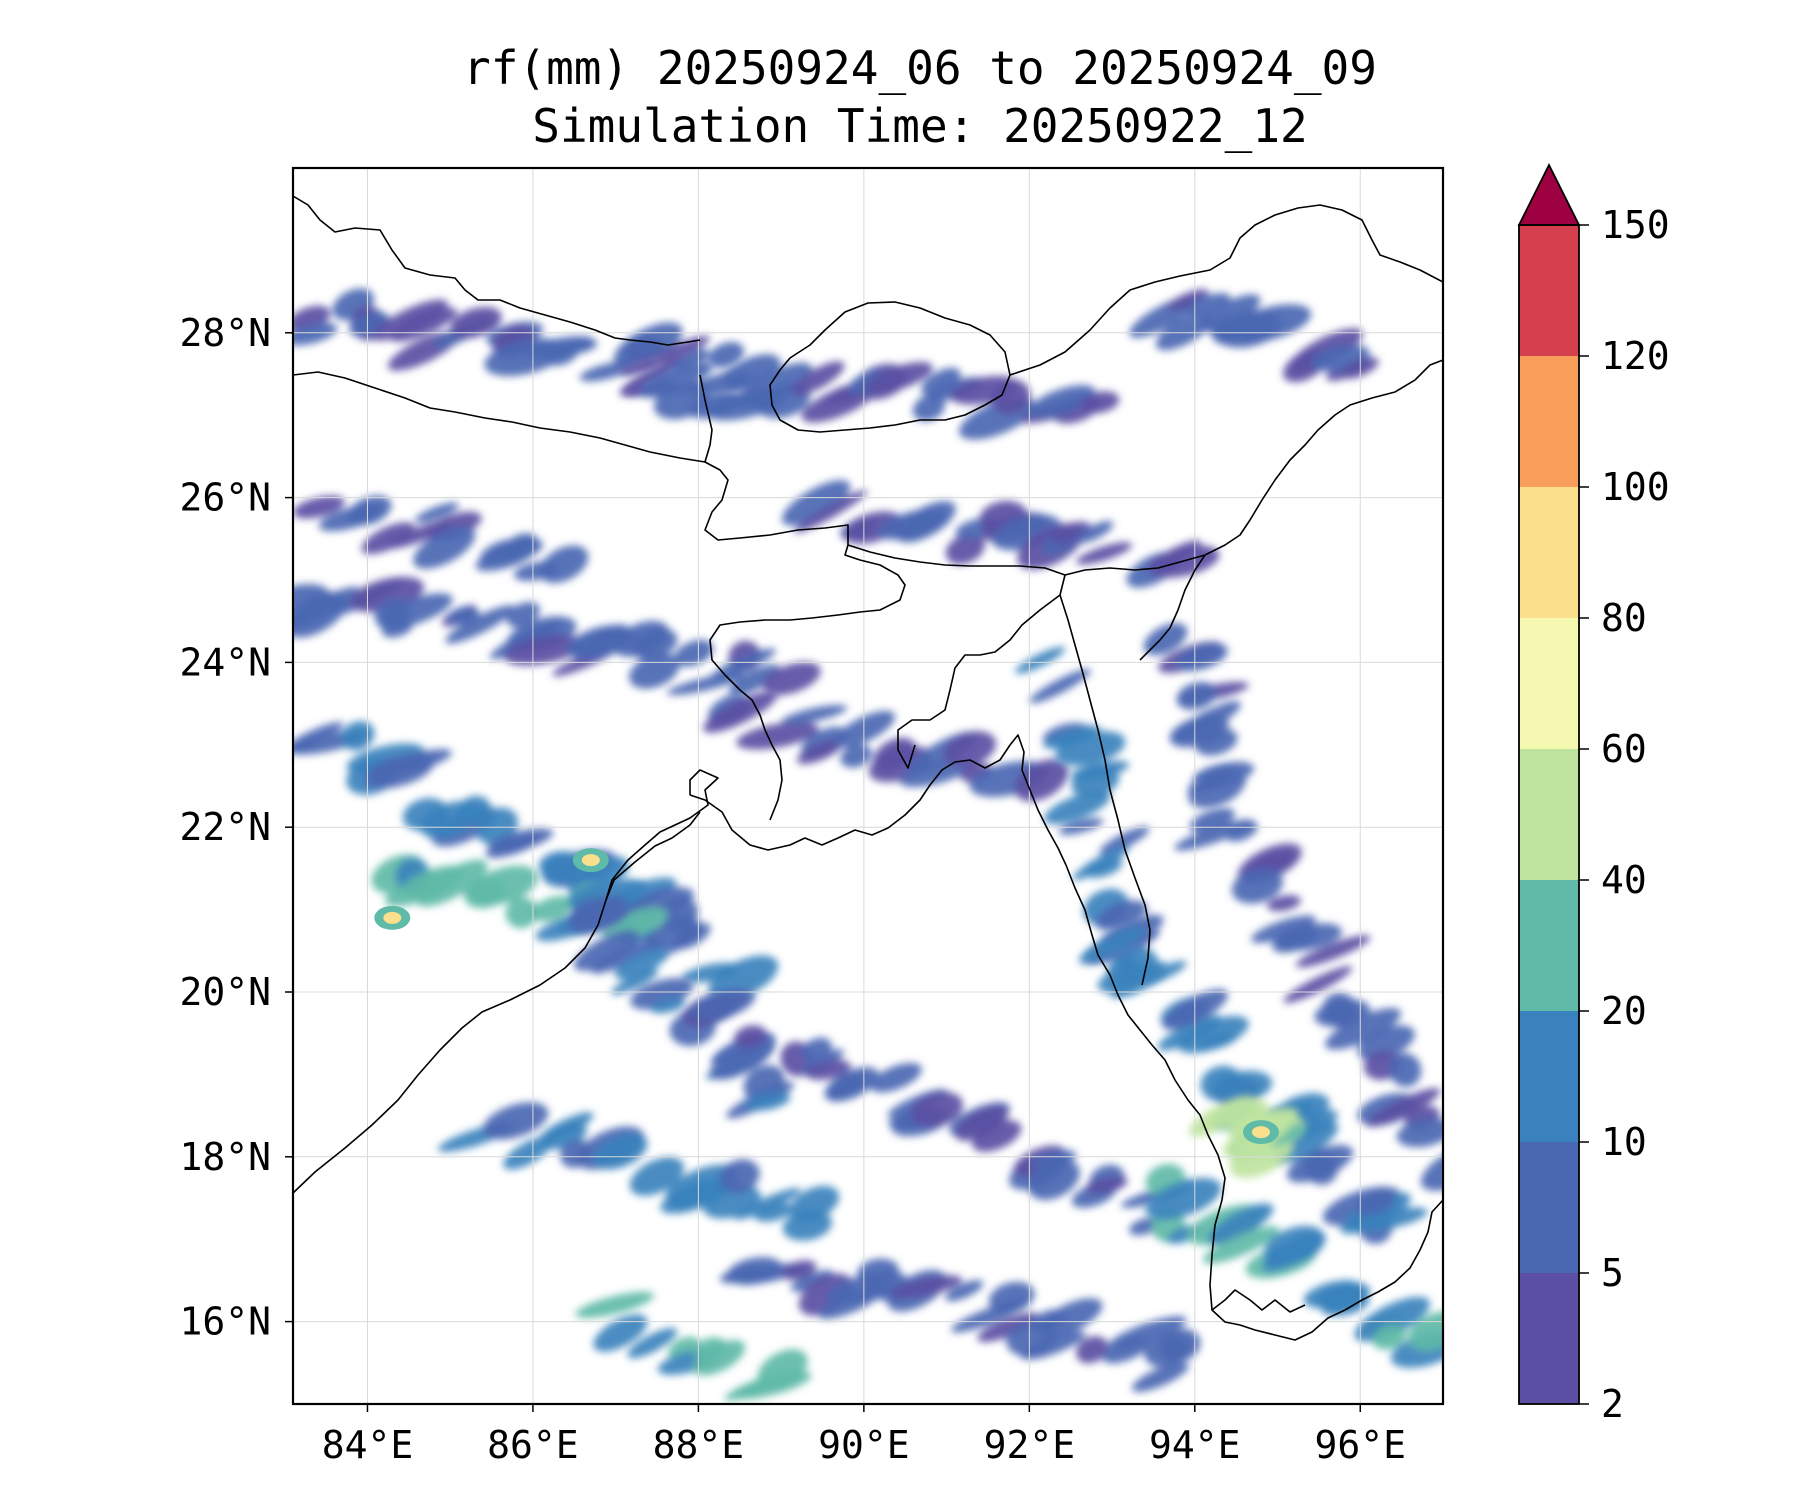 This screenshot has width=1800, height=1500. I want to click on colorbar-label: 10, so click(1624, 1142).